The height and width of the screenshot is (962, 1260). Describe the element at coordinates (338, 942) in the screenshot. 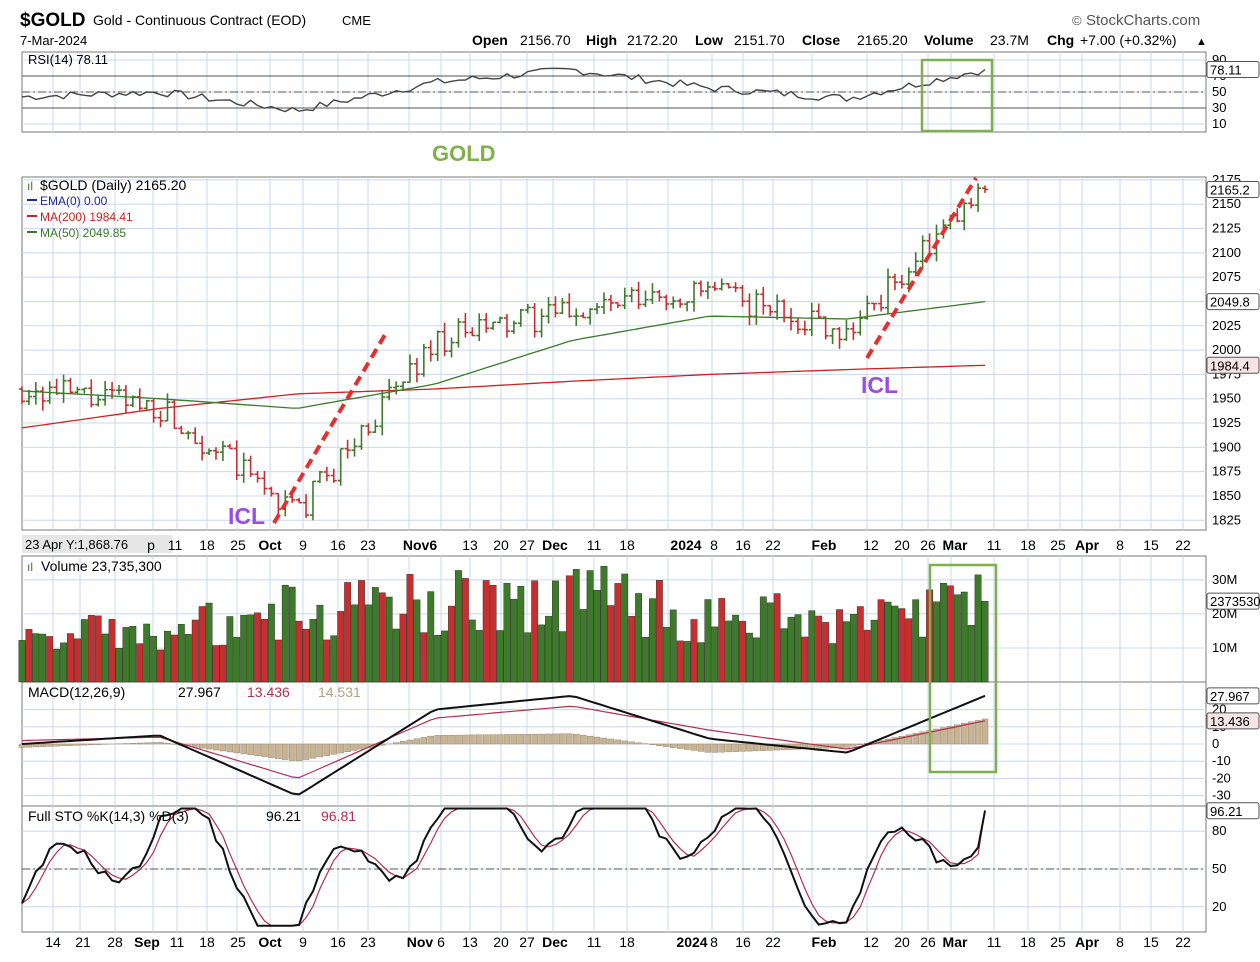

I see `date-tick: 16` at that location.